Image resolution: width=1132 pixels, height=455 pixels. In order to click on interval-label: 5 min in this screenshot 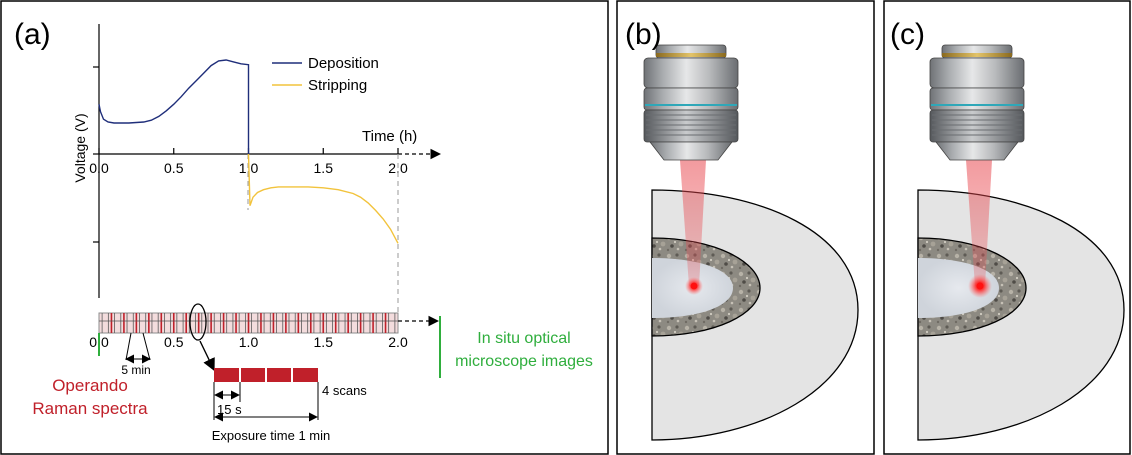, I will do `click(135, 370)`.